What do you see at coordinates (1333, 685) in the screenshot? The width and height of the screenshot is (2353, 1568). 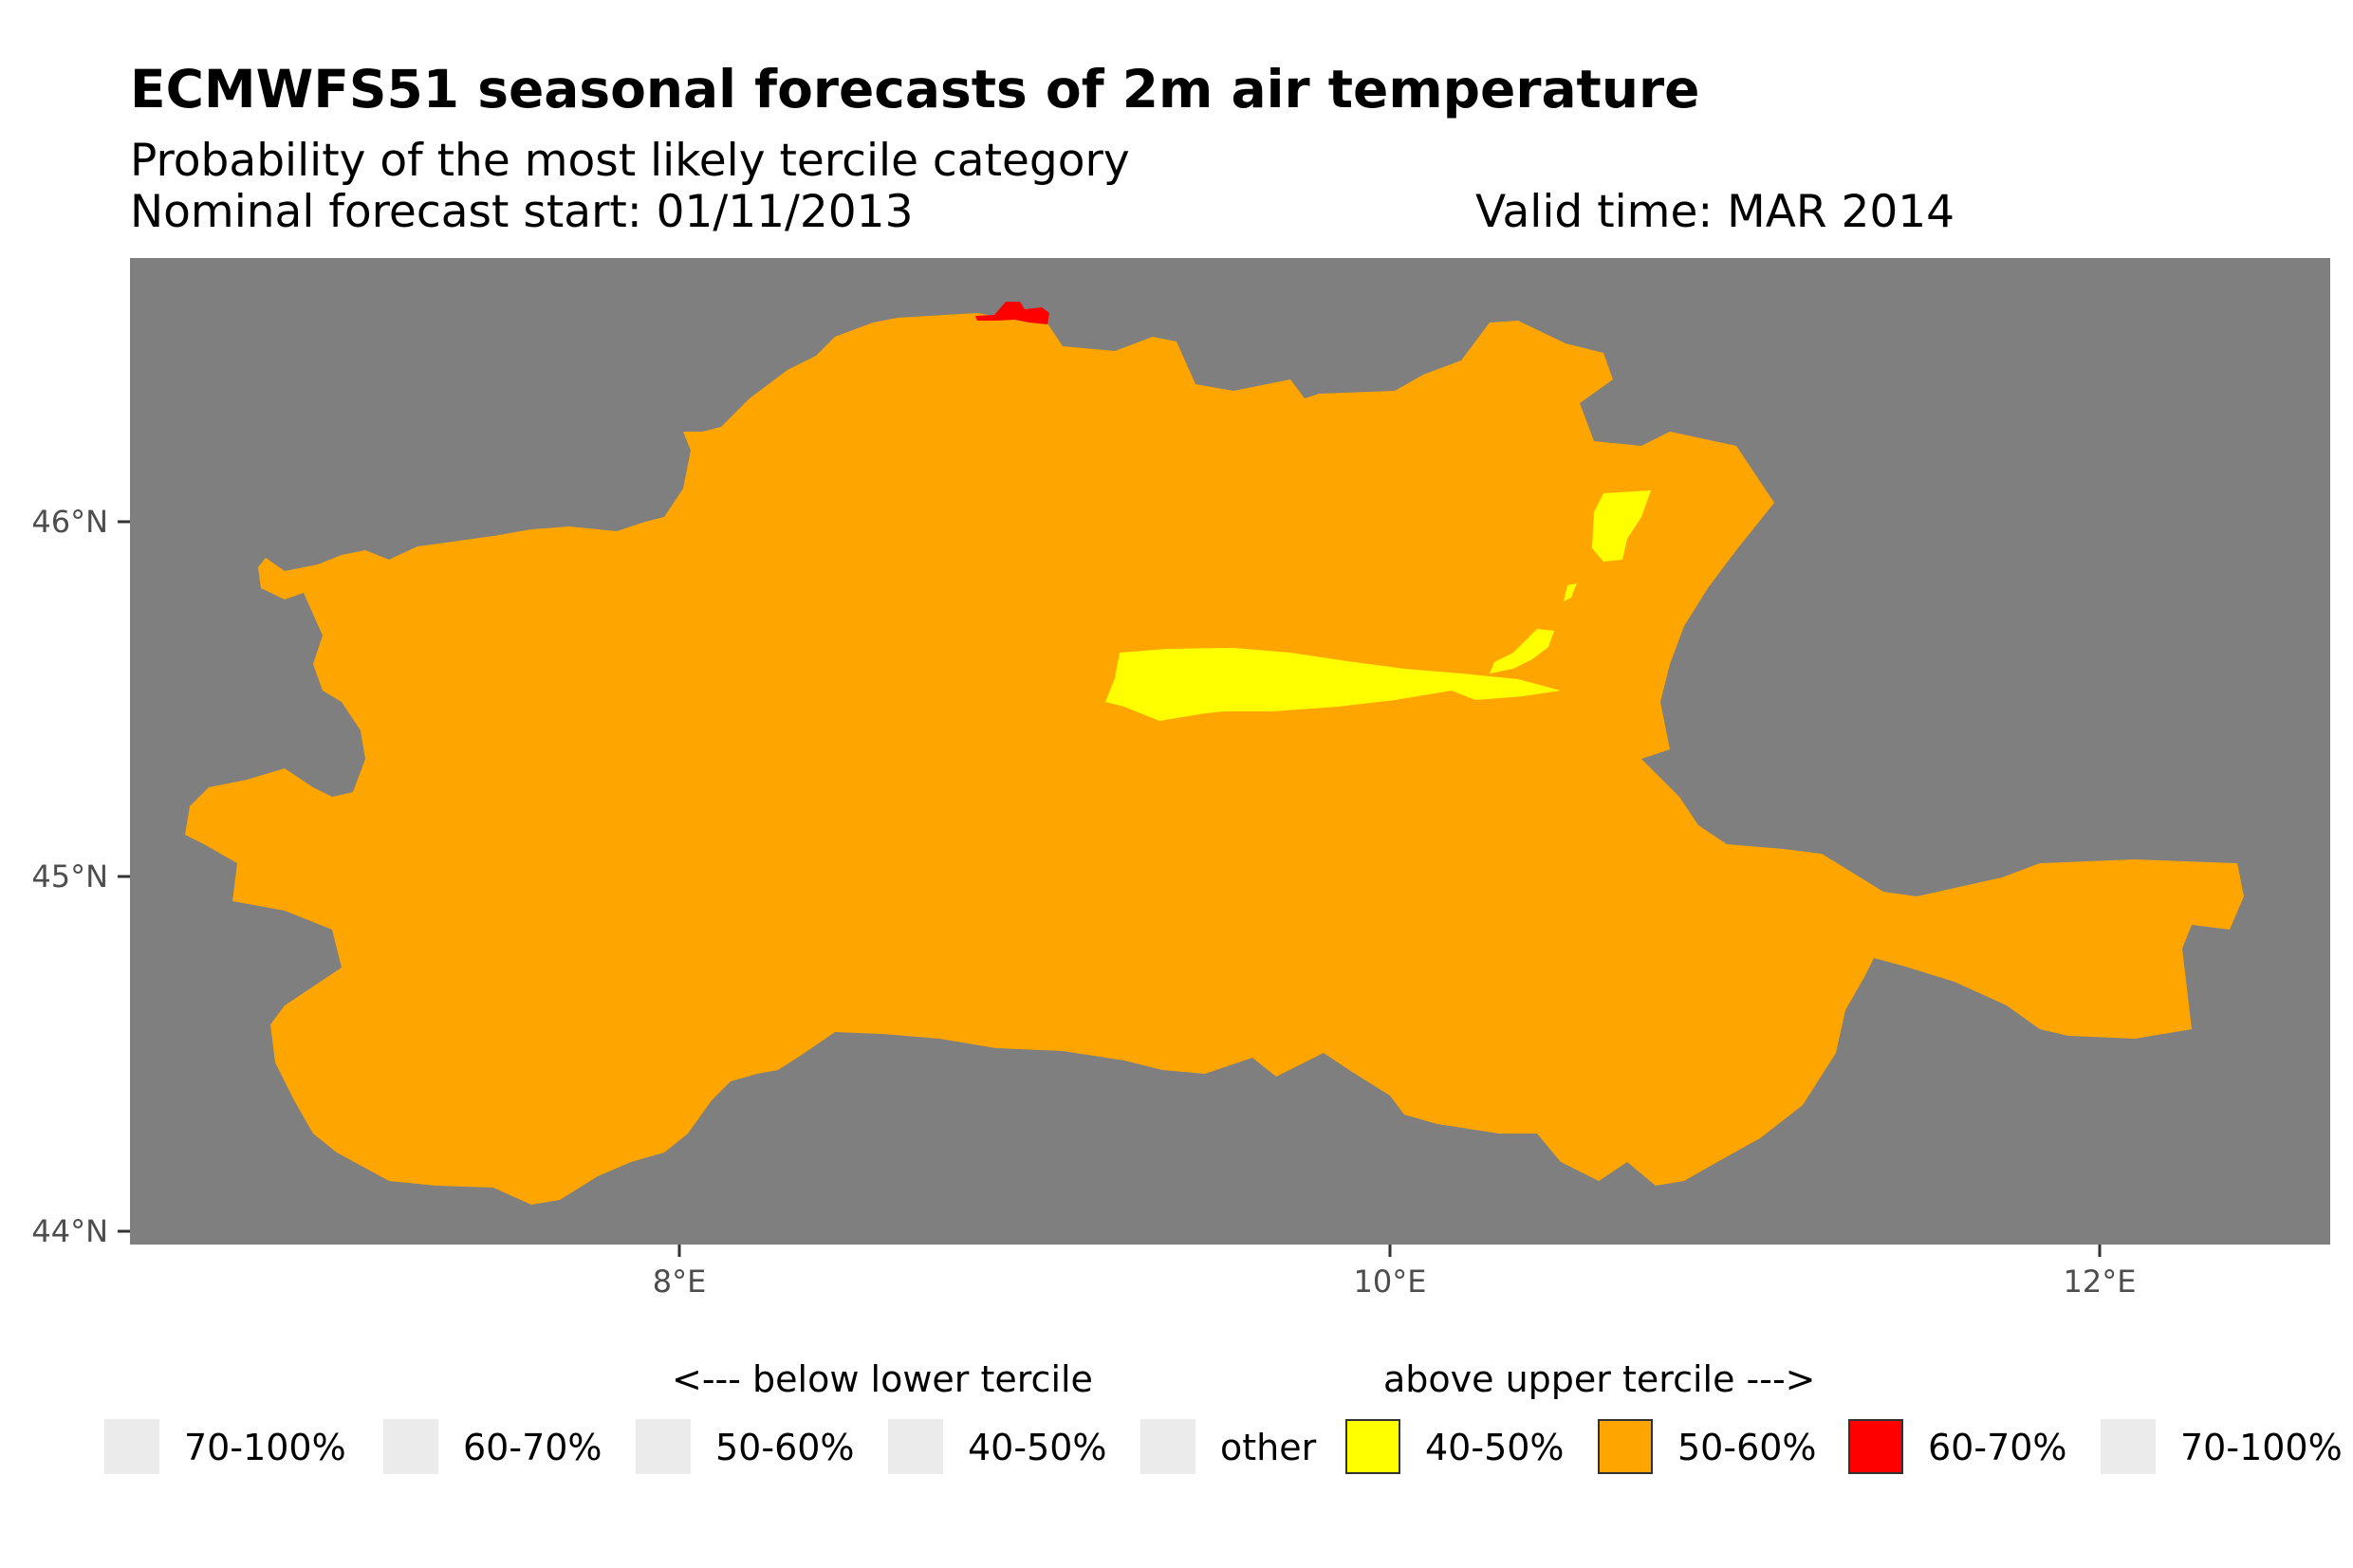 I see `region-above-40-50-band` at bounding box center [1333, 685].